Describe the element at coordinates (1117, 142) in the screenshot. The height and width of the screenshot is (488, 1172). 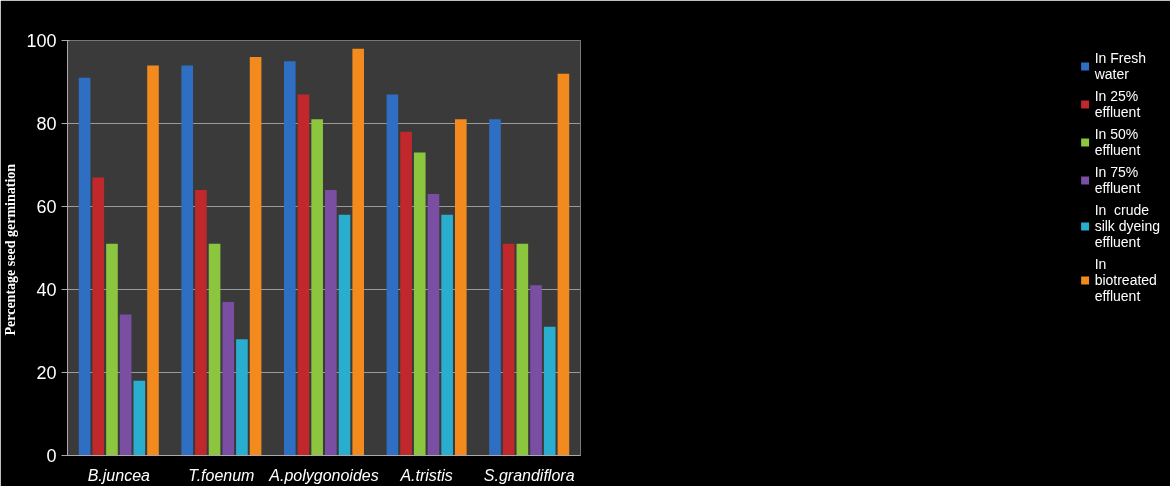
I see `legend-label: In 50% effluent` at that location.